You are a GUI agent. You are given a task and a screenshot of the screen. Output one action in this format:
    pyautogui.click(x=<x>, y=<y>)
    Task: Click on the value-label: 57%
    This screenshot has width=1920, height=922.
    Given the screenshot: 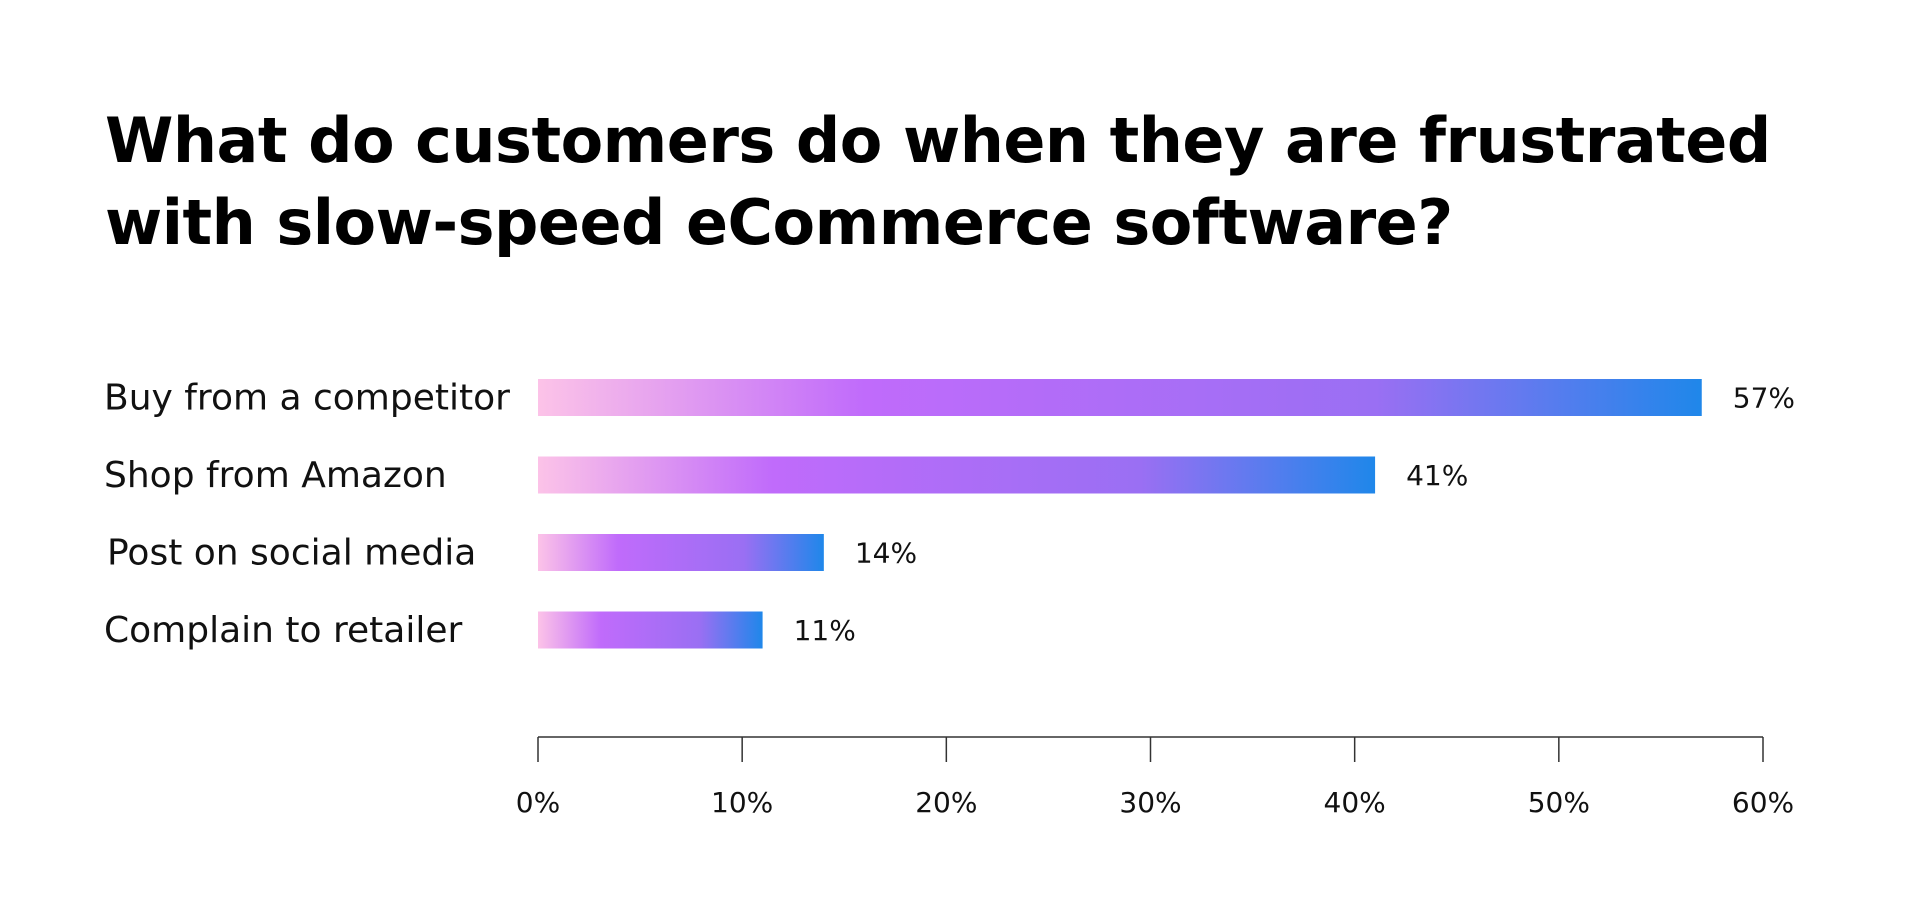 What is the action you would take?
    pyautogui.click(x=1764, y=398)
    